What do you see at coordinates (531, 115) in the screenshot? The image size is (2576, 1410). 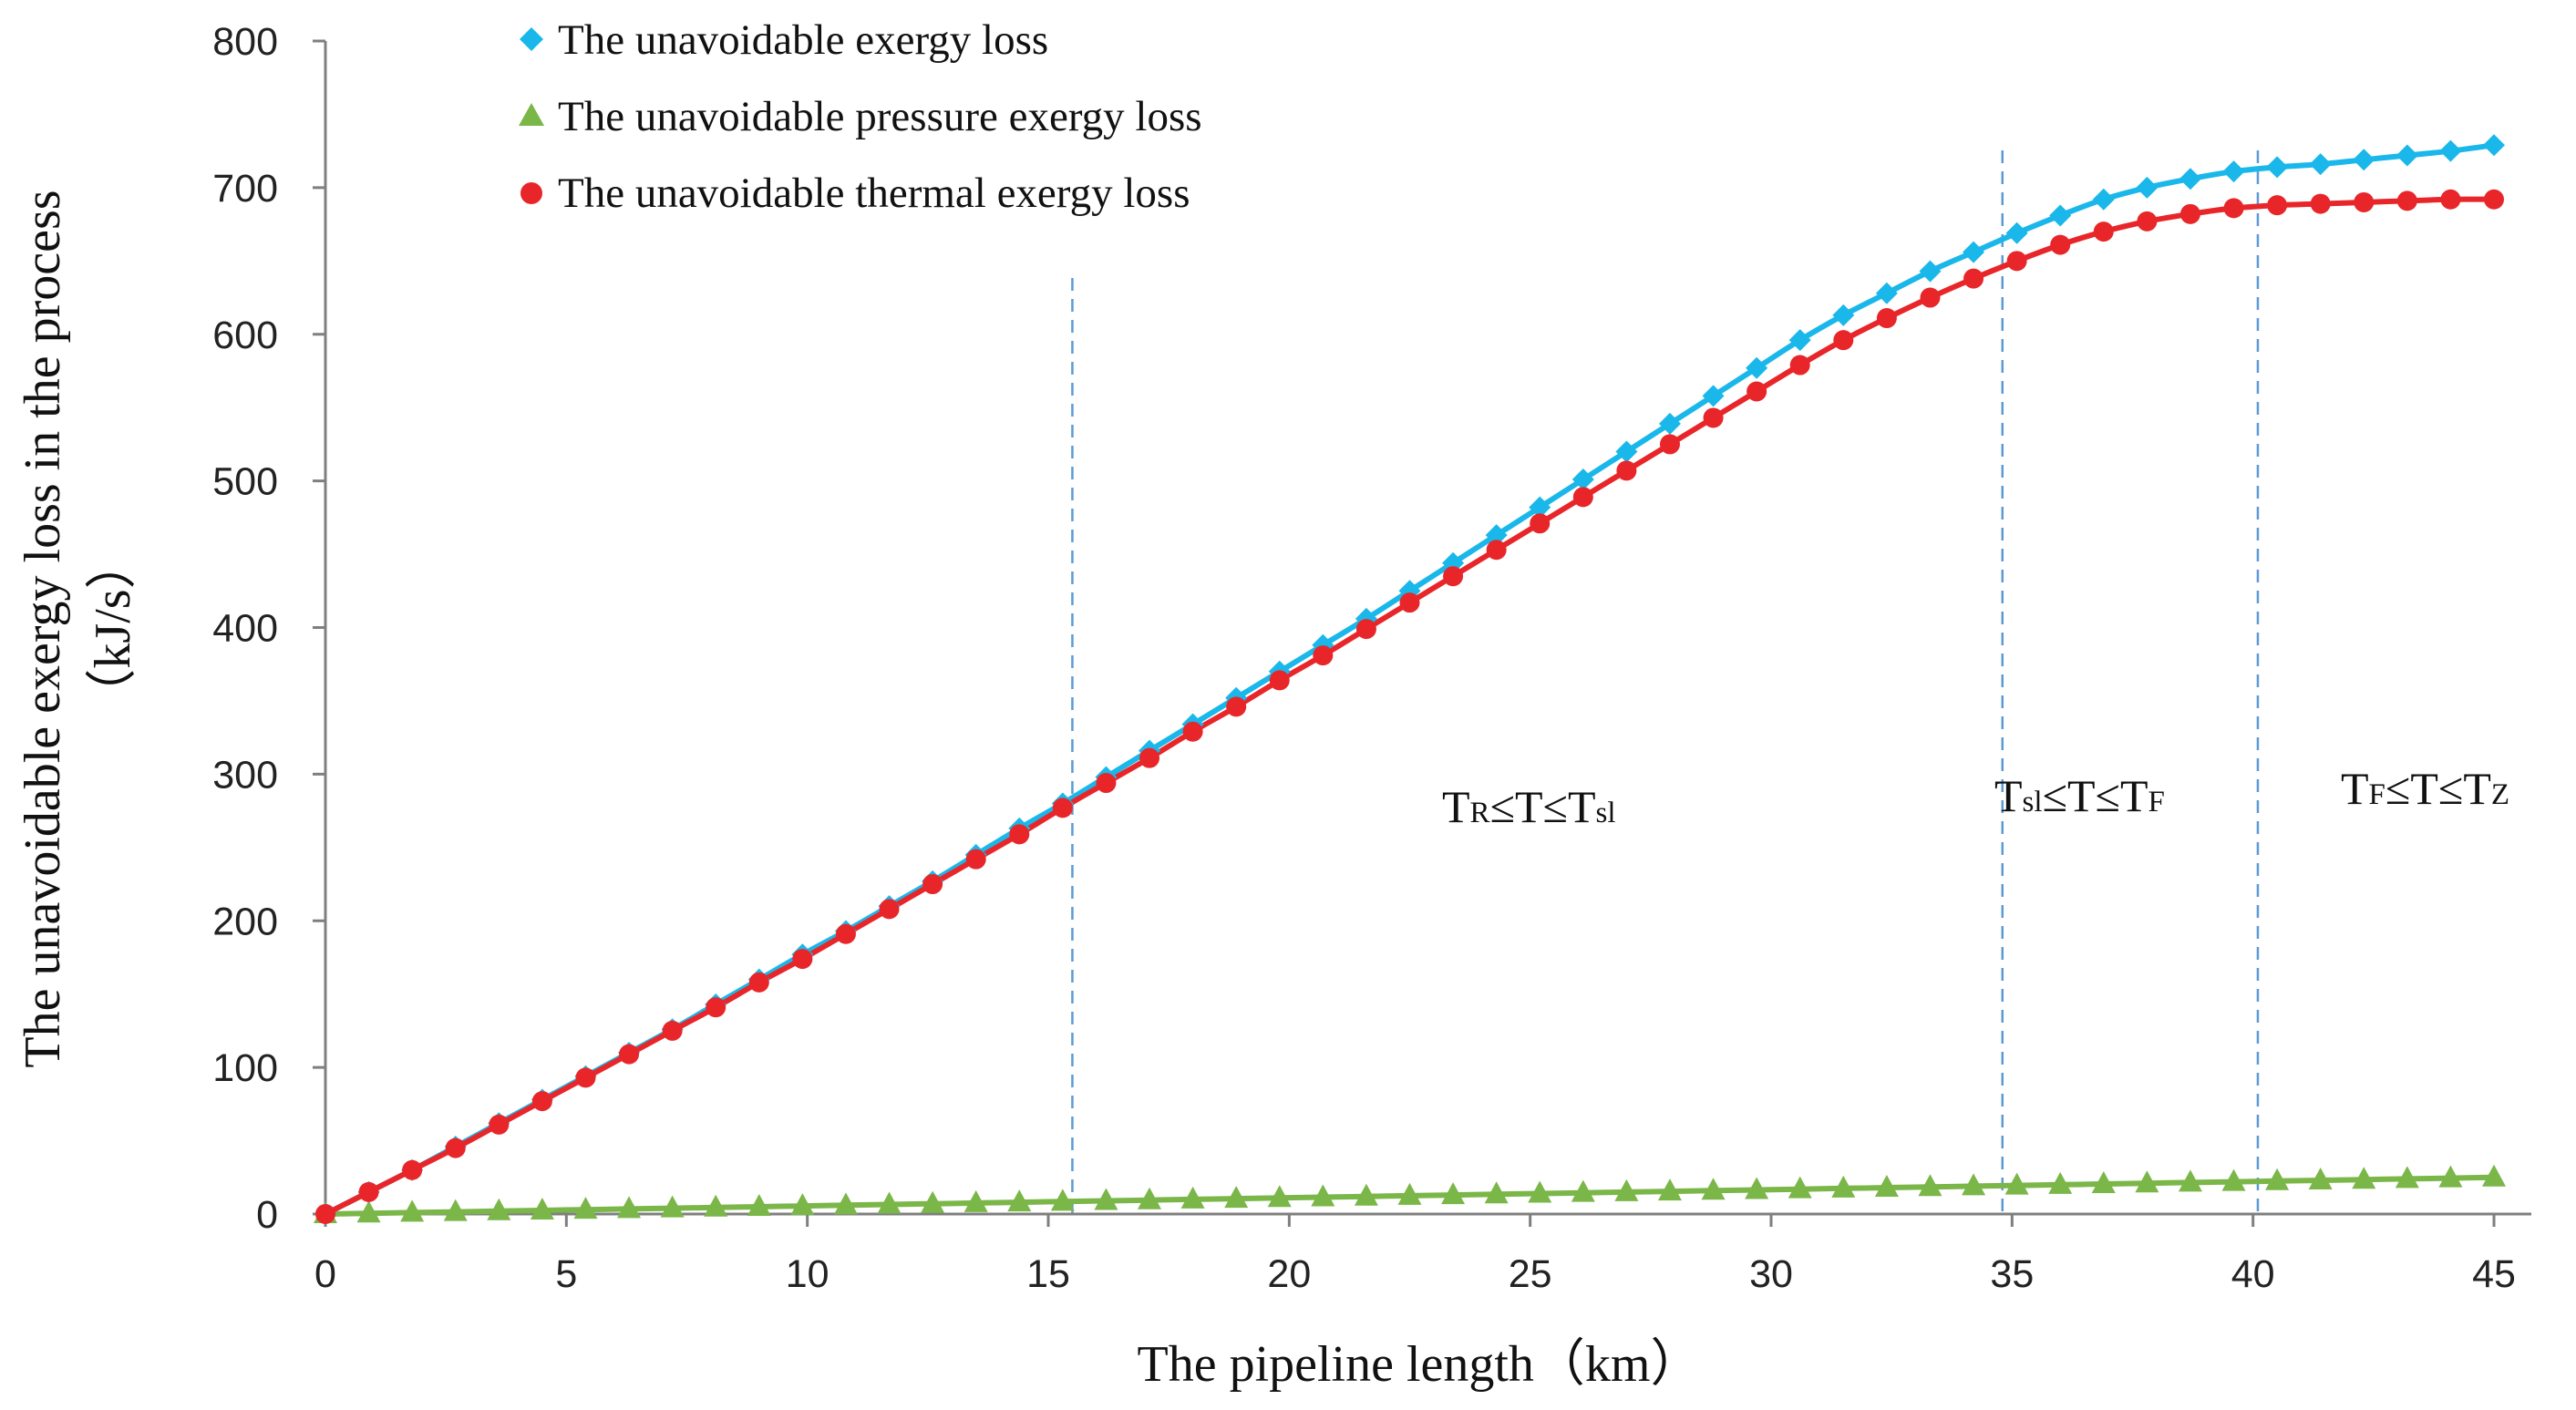 I see `legend-triangle-icon` at bounding box center [531, 115].